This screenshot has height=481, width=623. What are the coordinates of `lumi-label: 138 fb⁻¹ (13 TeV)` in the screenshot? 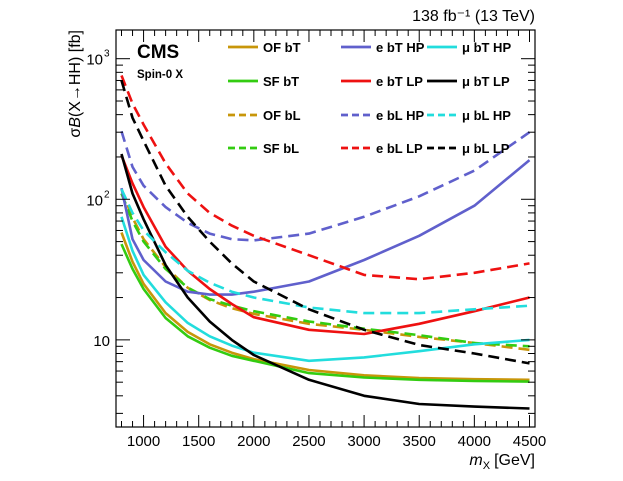 It's located at (473, 16).